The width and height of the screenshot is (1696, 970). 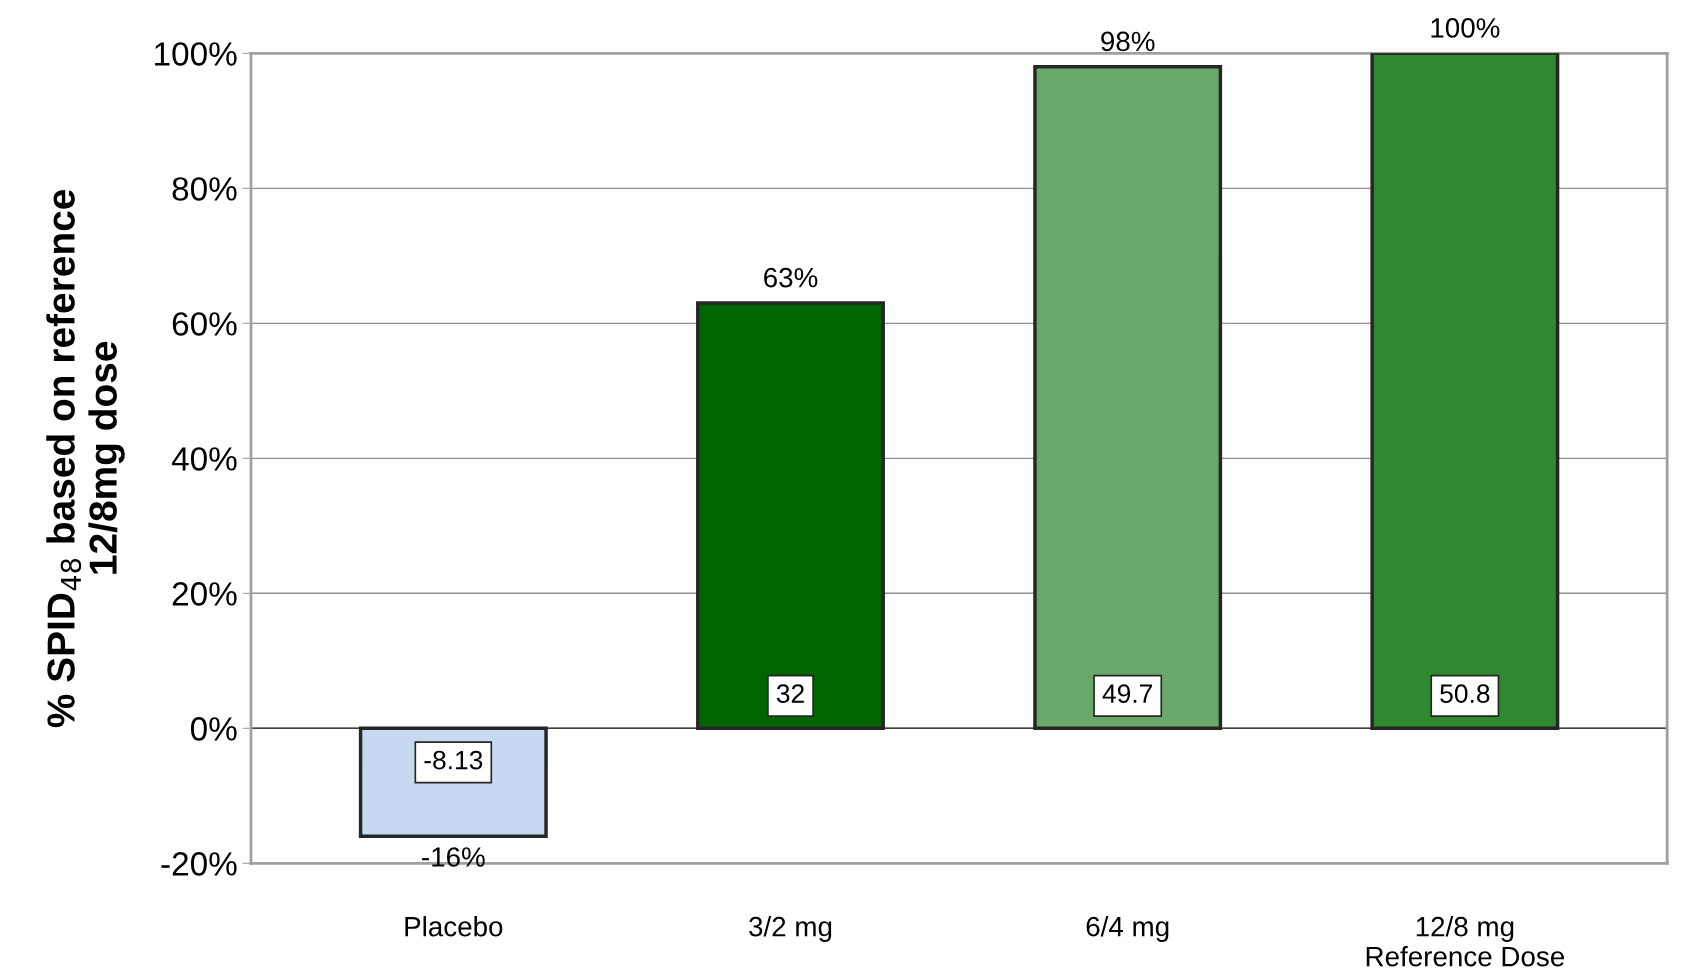 I want to click on x-tick-label: Placebo, so click(x=454, y=926).